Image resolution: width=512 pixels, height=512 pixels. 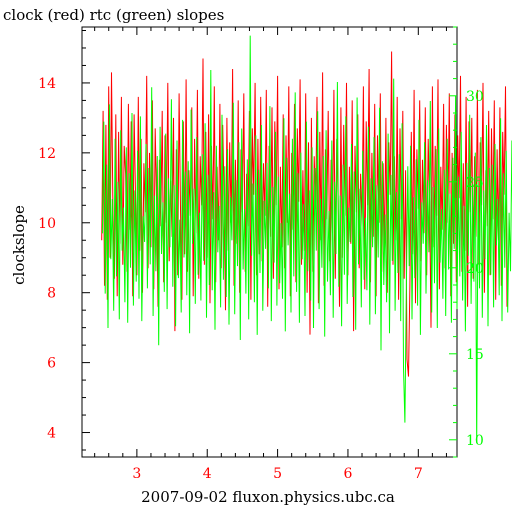 What do you see at coordinates (47, 84) in the screenshot?
I see `y-left-tick-label: 14` at bounding box center [47, 84].